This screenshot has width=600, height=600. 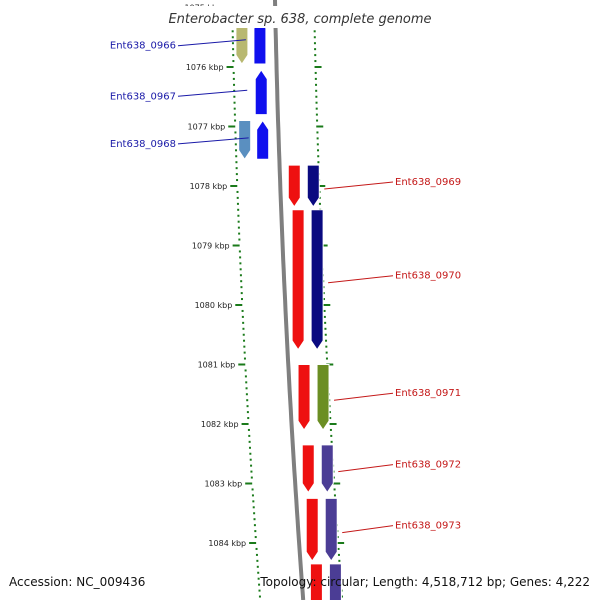 What do you see at coordinates (143, 144) in the screenshot?
I see `gene-label: Ent638_0968` at bounding box center [143, 144].